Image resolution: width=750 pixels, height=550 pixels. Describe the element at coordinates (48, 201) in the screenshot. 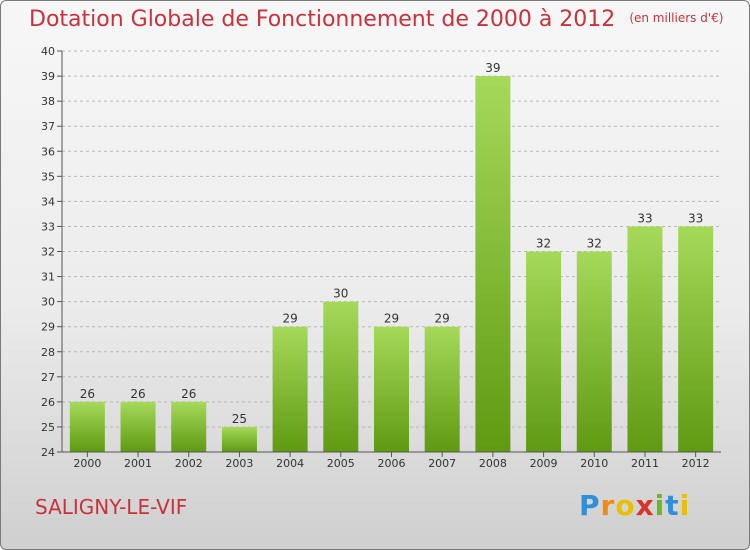

I see `y-tick-label: 34` at that location.